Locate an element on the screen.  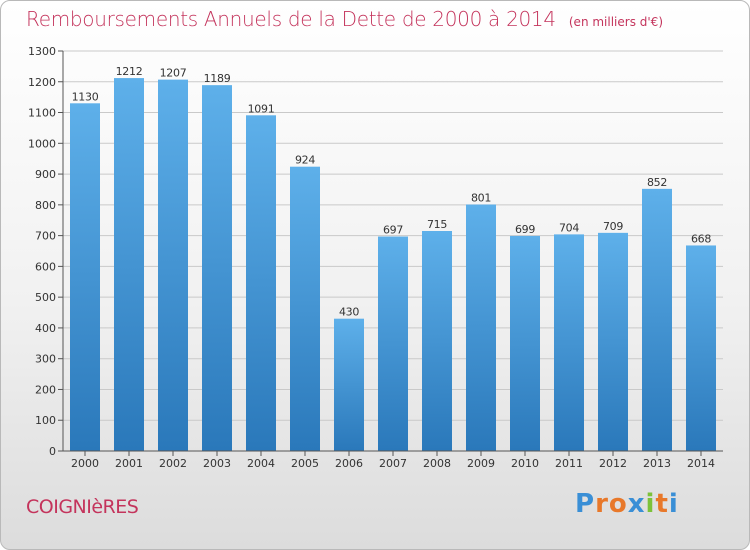
x-tick-label: 2011 is located at coordinates (569, 463).